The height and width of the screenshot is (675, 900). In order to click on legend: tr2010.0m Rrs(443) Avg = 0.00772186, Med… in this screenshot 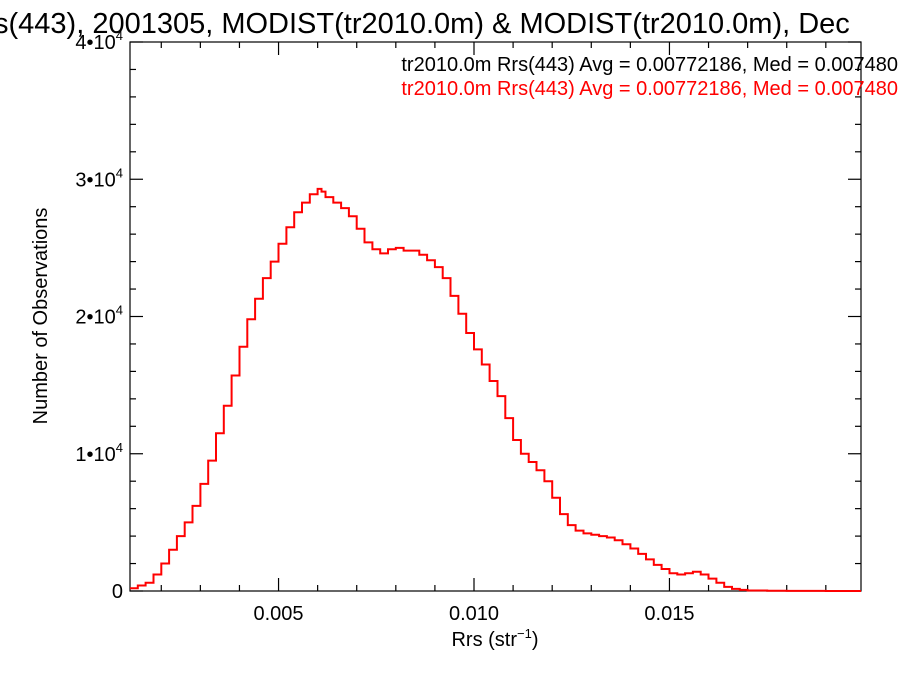, I will do `click(649, 77)`.